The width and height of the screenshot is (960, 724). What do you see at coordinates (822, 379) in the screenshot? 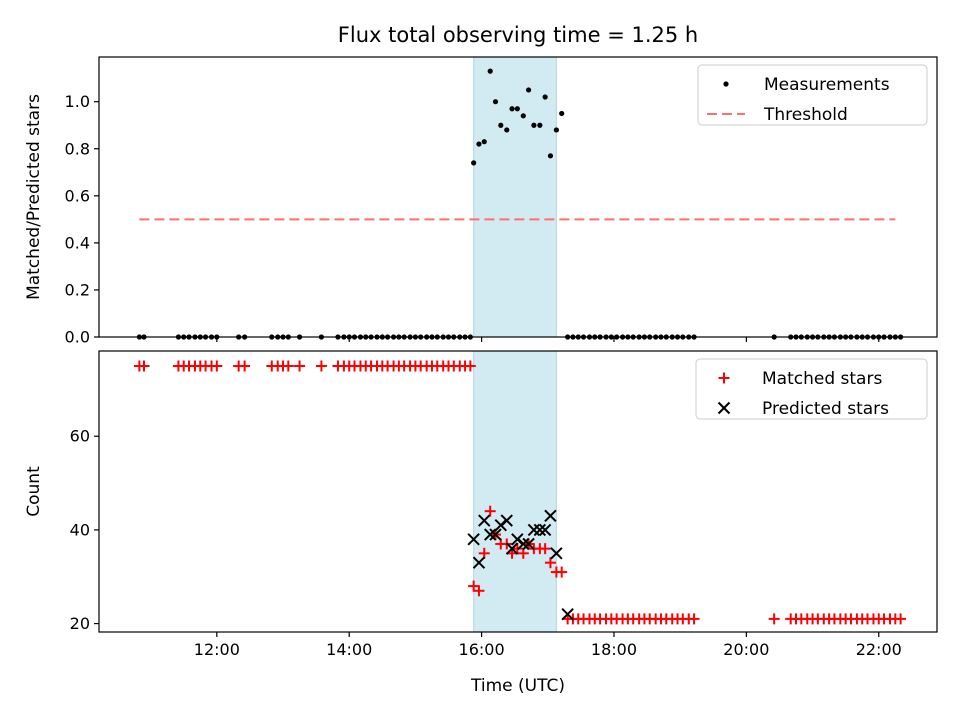
I see `legend-label: Matched stars` at bounding box center [822, 379].